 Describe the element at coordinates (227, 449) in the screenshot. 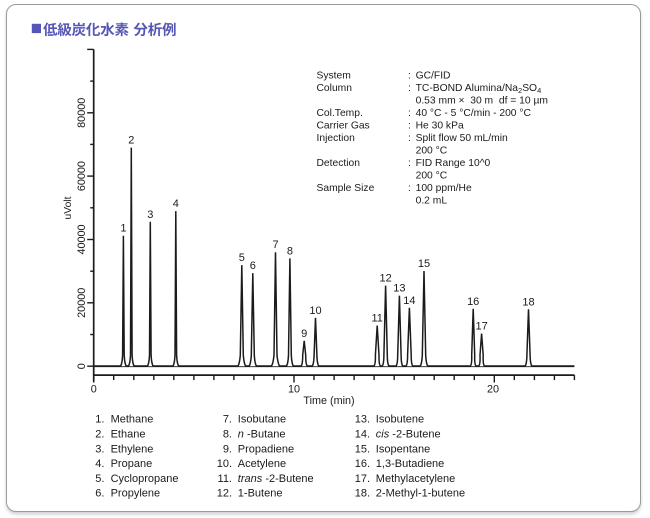

I see `svg-text: 9.` at that location.